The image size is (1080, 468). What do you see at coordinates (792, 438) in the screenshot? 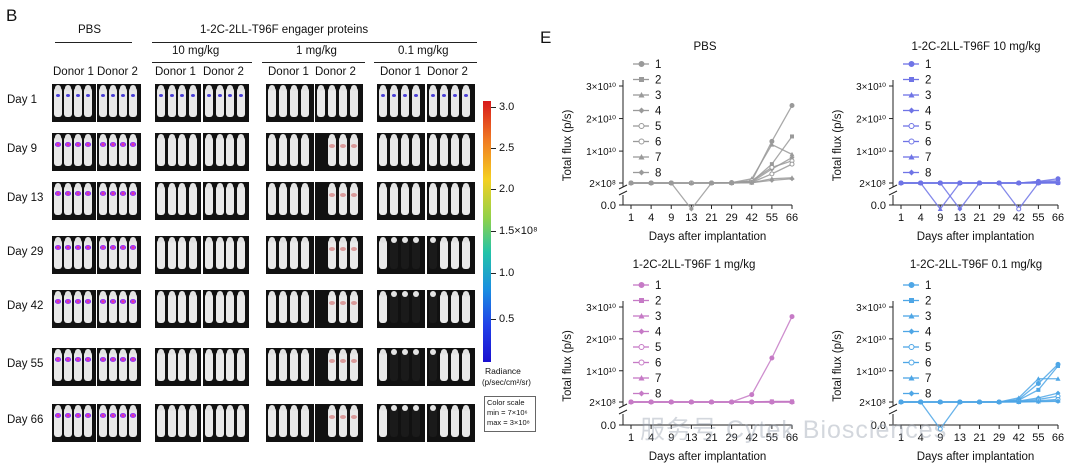
I see `x-tick-label: 66` at bounding box center [792, 438].